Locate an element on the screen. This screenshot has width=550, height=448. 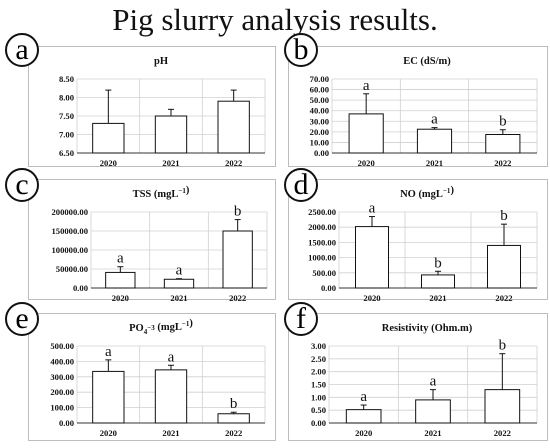
y-tick-label: 3.00 is located at coordinates (318, 346).